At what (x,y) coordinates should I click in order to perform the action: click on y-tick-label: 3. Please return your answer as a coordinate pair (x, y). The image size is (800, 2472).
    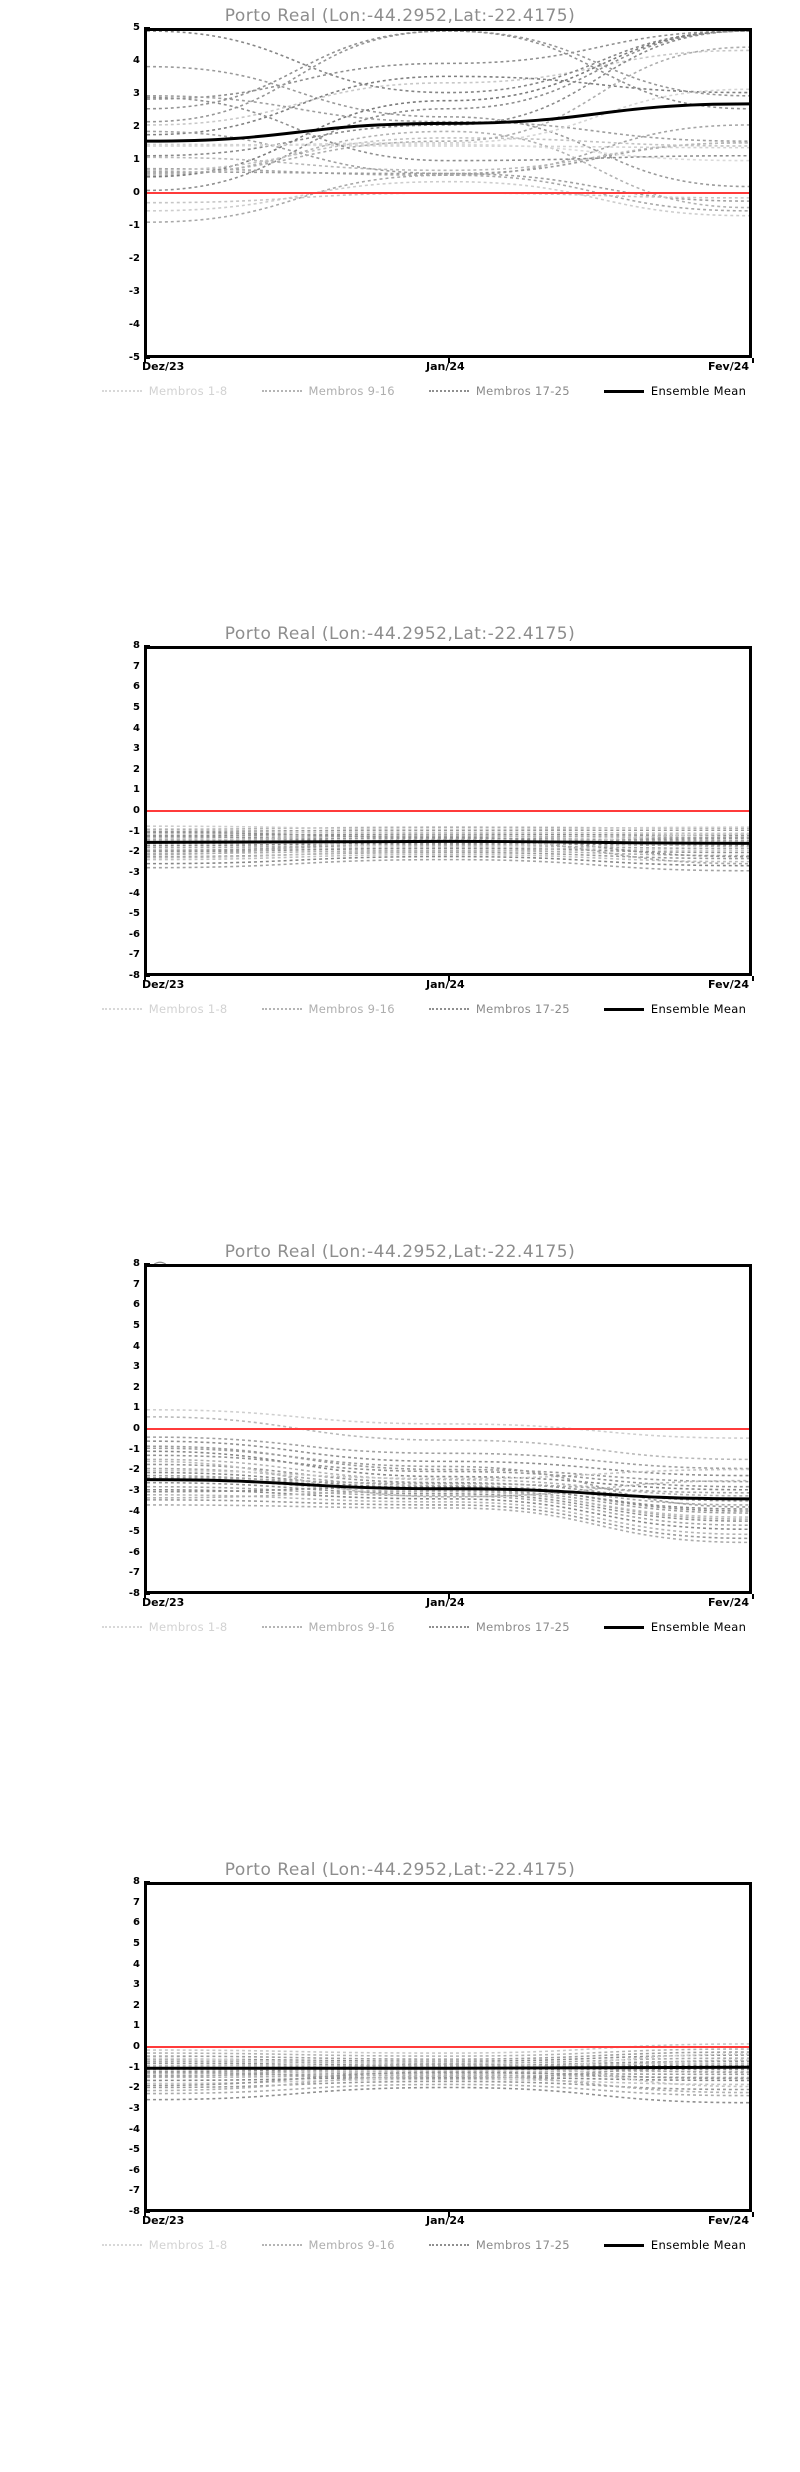
    Looking at the image, I should click on (136, 1367).